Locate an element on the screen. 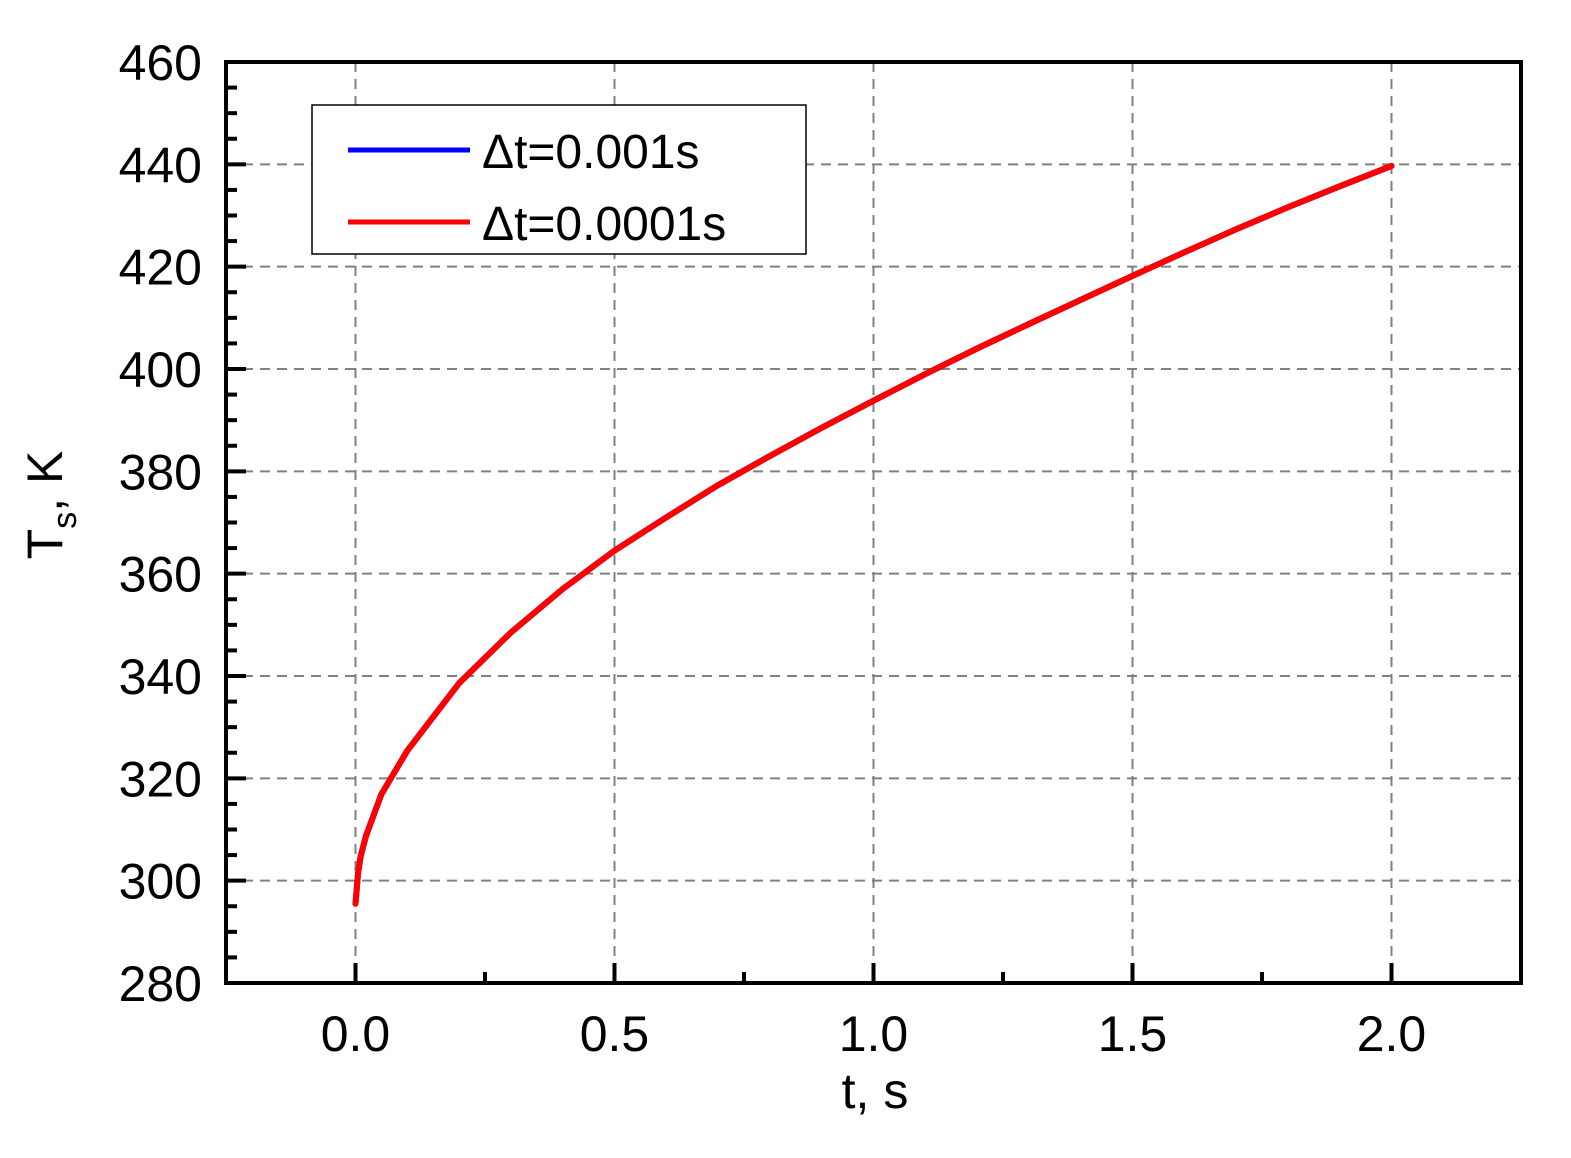 Image resolution: width=1571 pixels, height=1158 pixels. legend: Δt=0.001s Δt=0.0001s is located at coordinates (559, 179).